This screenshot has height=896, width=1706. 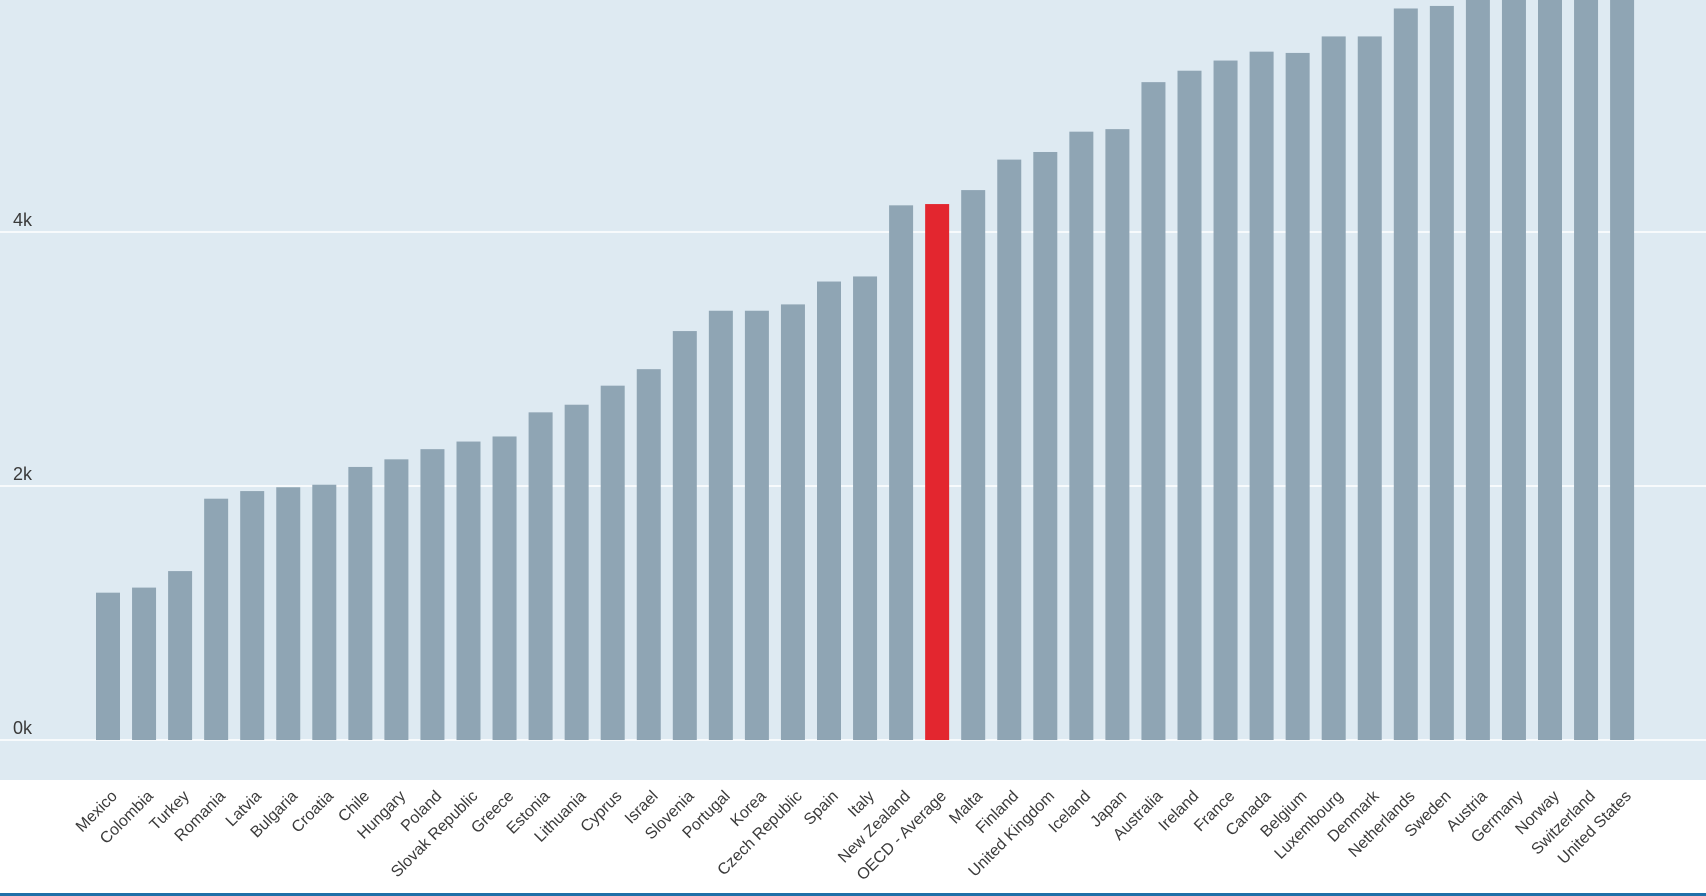 I want to click on bar-bulgaria, so click(x=288, y=613).